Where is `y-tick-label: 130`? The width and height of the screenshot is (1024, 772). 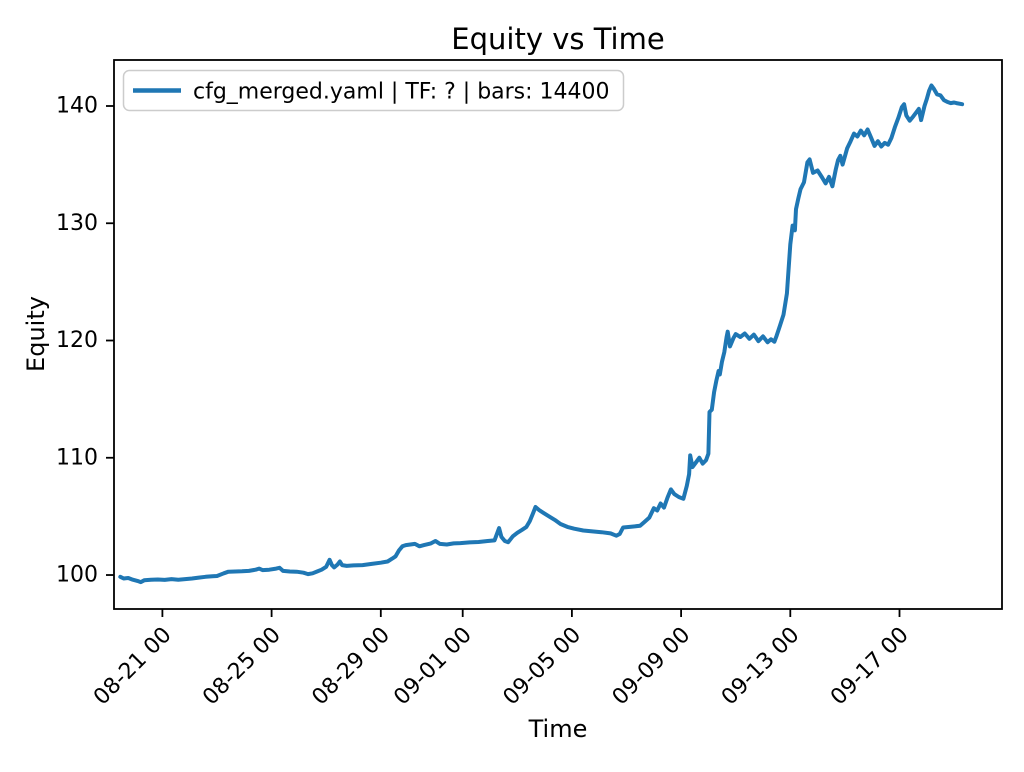 y-tick-label: 130 is located at coordinates (77, 223).